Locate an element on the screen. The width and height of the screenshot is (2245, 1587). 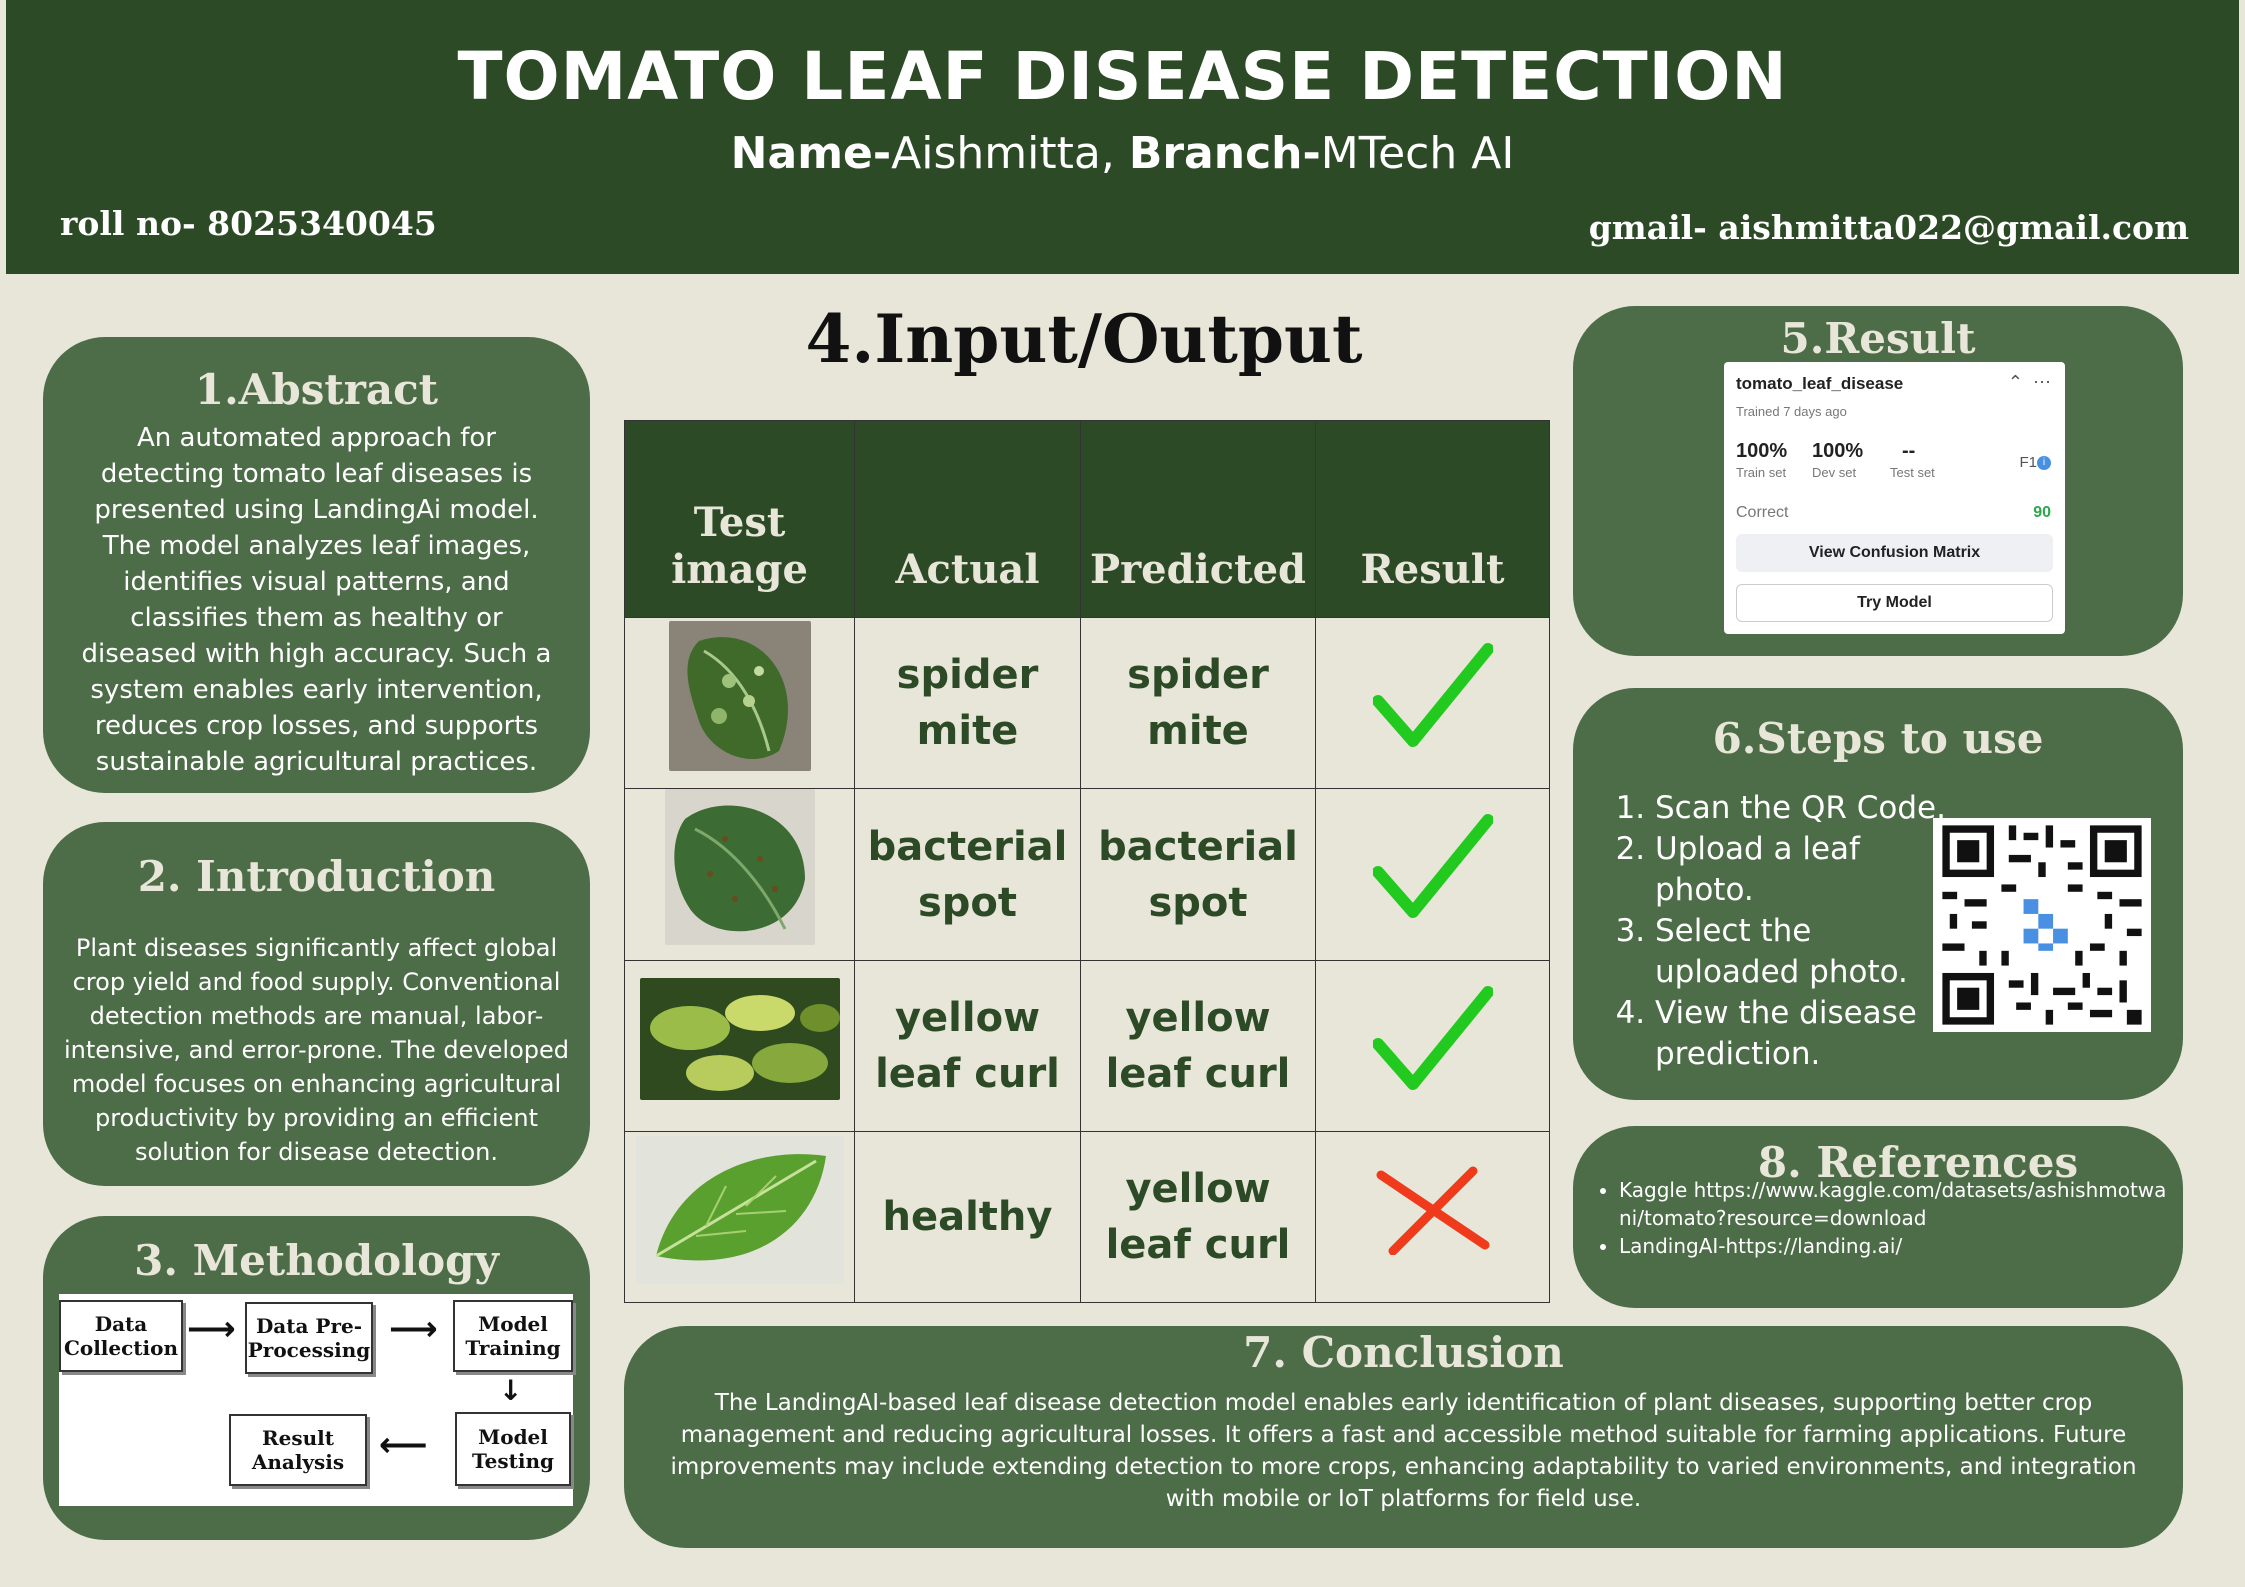
bacterial-spot-leaf-image is located at coordinates (739, 867).